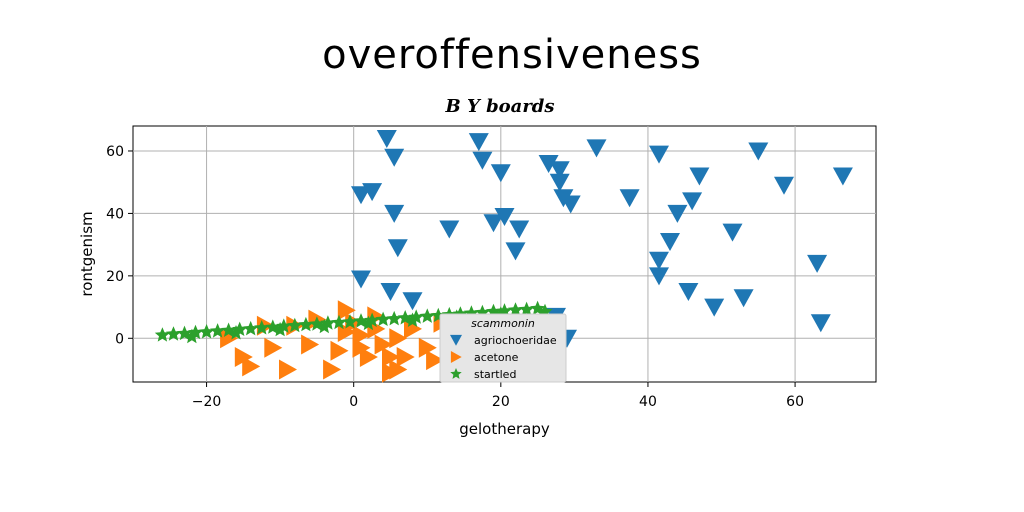 The image size is (1024, 512). Describe the element at coordinates (456, 357) in the screenshot. I see `legend-marker-acetone` at that location.